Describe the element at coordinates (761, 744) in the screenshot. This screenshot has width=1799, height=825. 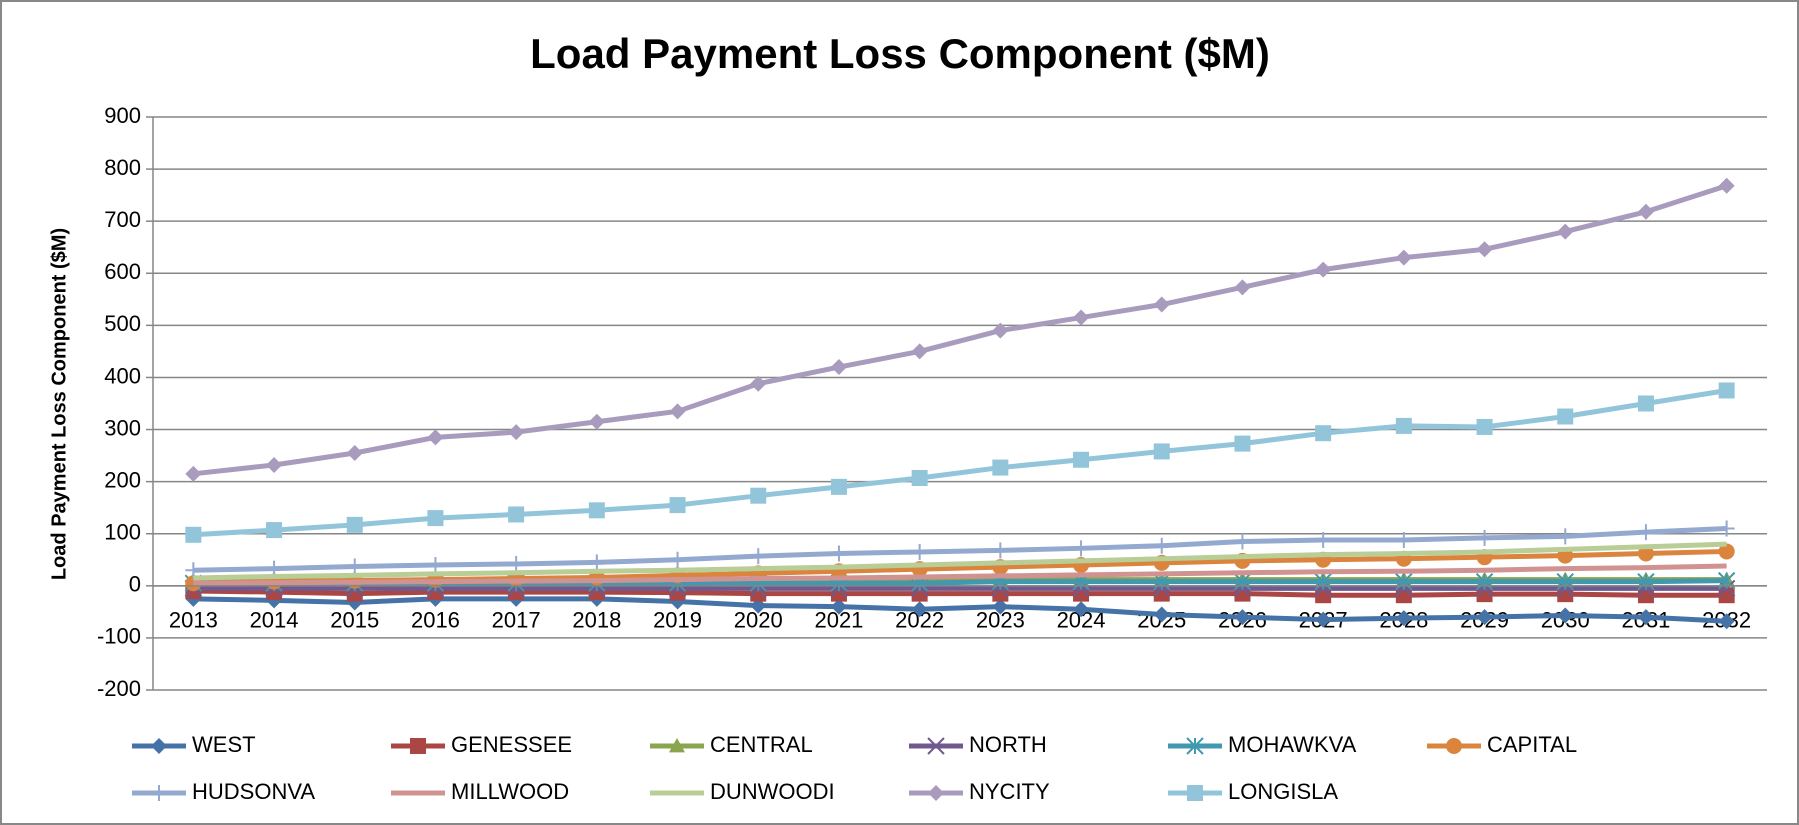
I see `legend-label: CENTRAL` at that location.